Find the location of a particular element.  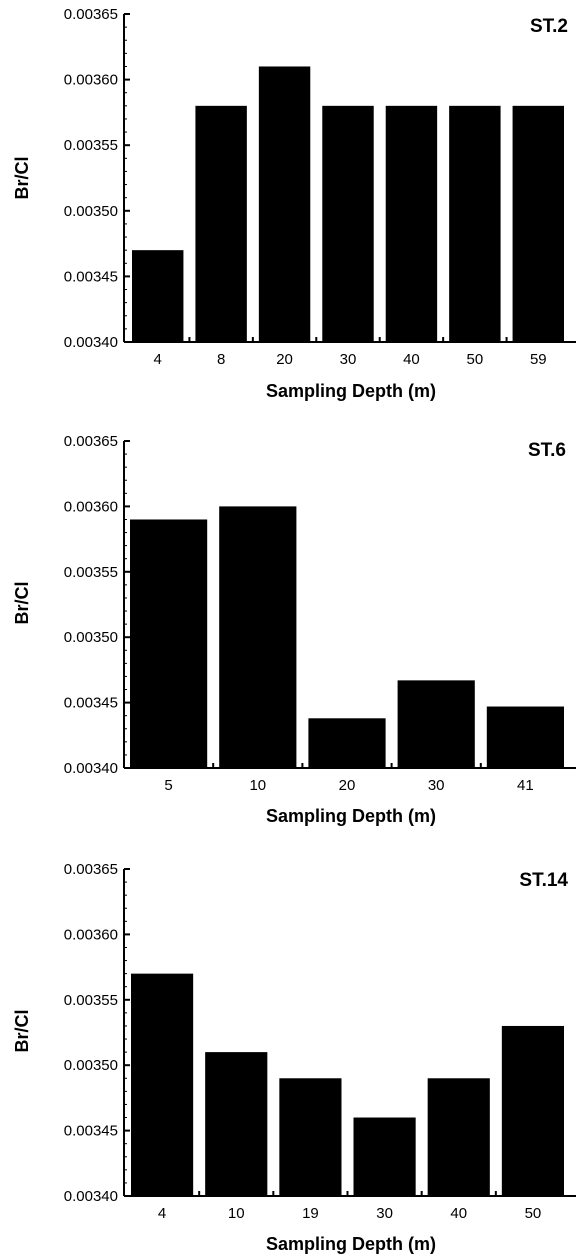

panel-title: ST.2 is located at coordinates (549, 26).